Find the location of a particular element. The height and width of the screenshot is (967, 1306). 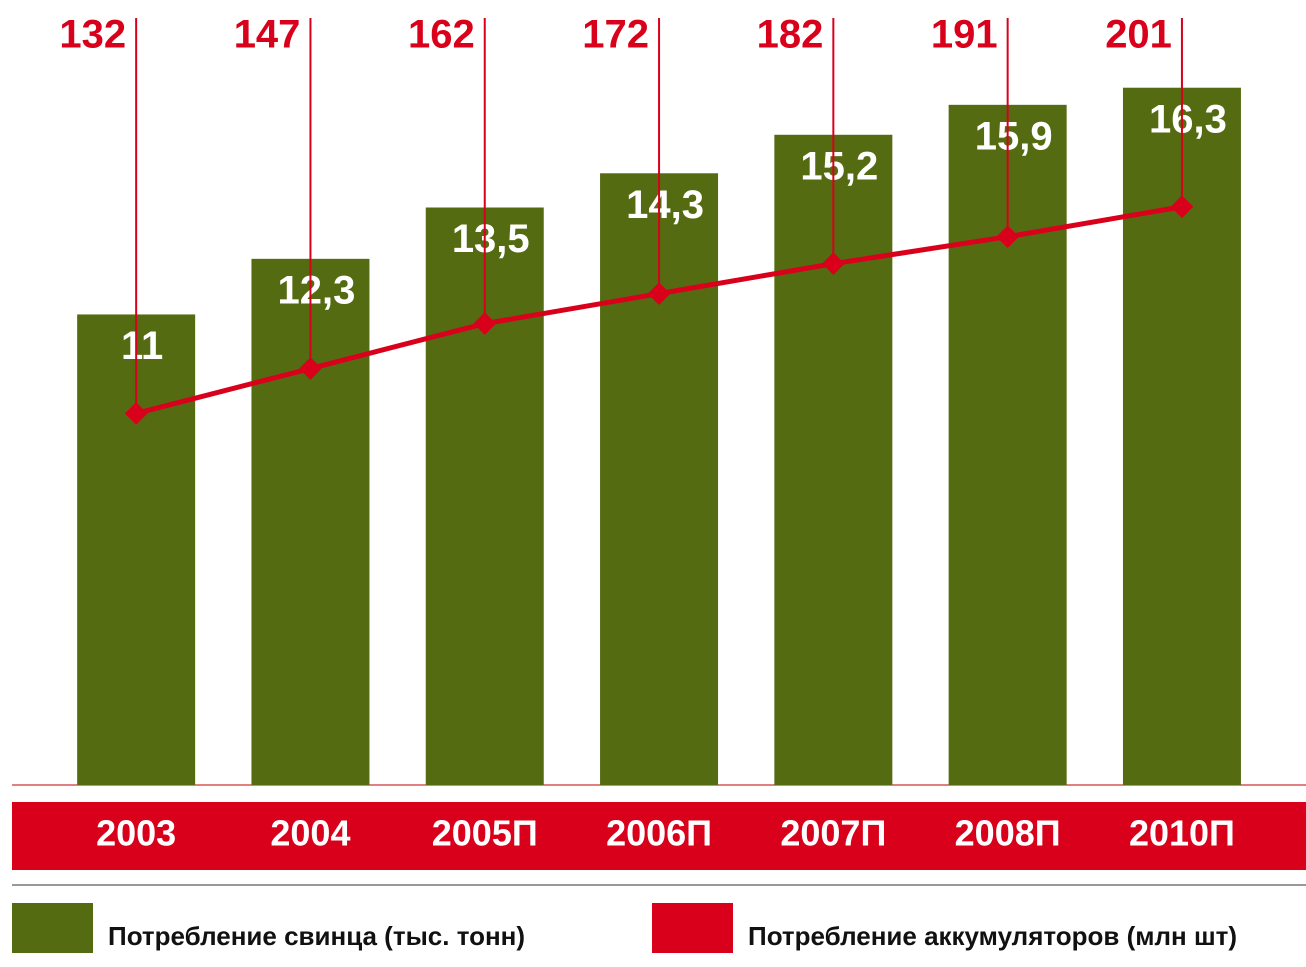

line-value-label: 132 is located at coordinates (92, 35).